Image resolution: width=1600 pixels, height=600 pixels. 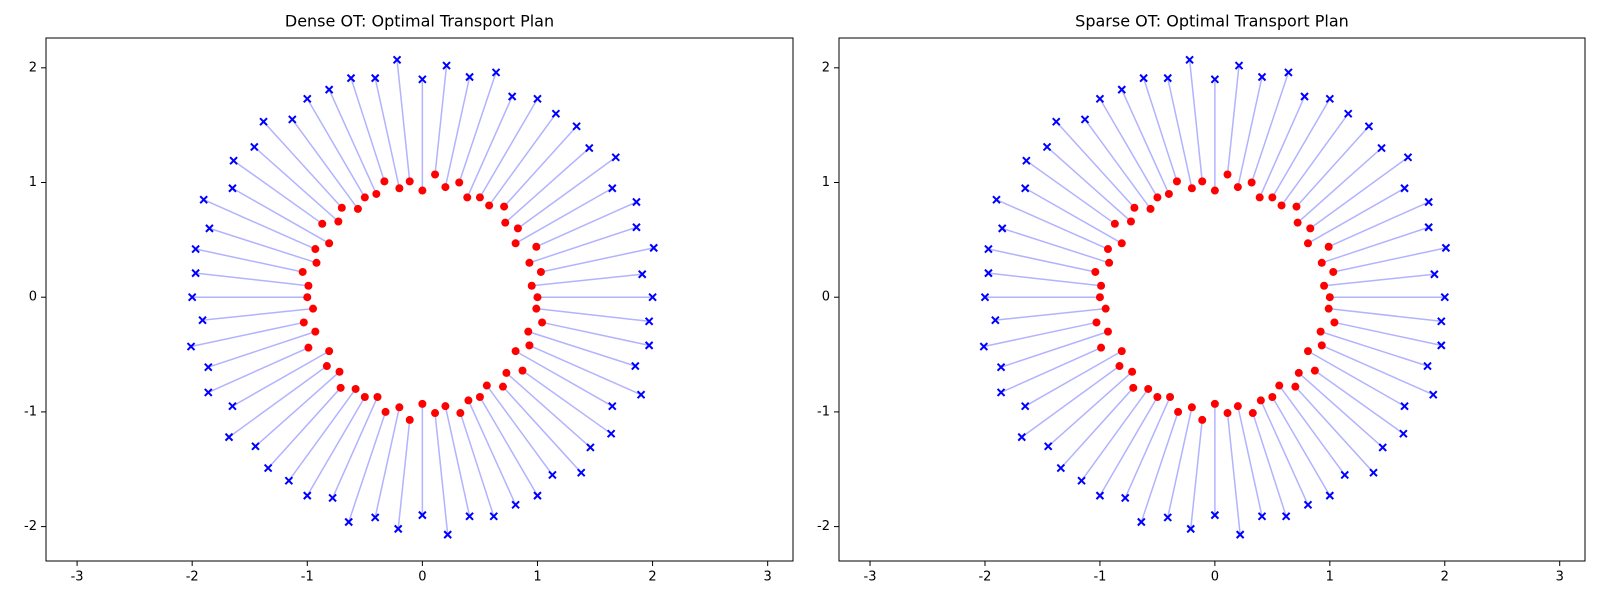 What do you see at coordinates (1560, 577) in the screenshot?
I see `x-tick-label: 3` at bounding box center [1560, 577].